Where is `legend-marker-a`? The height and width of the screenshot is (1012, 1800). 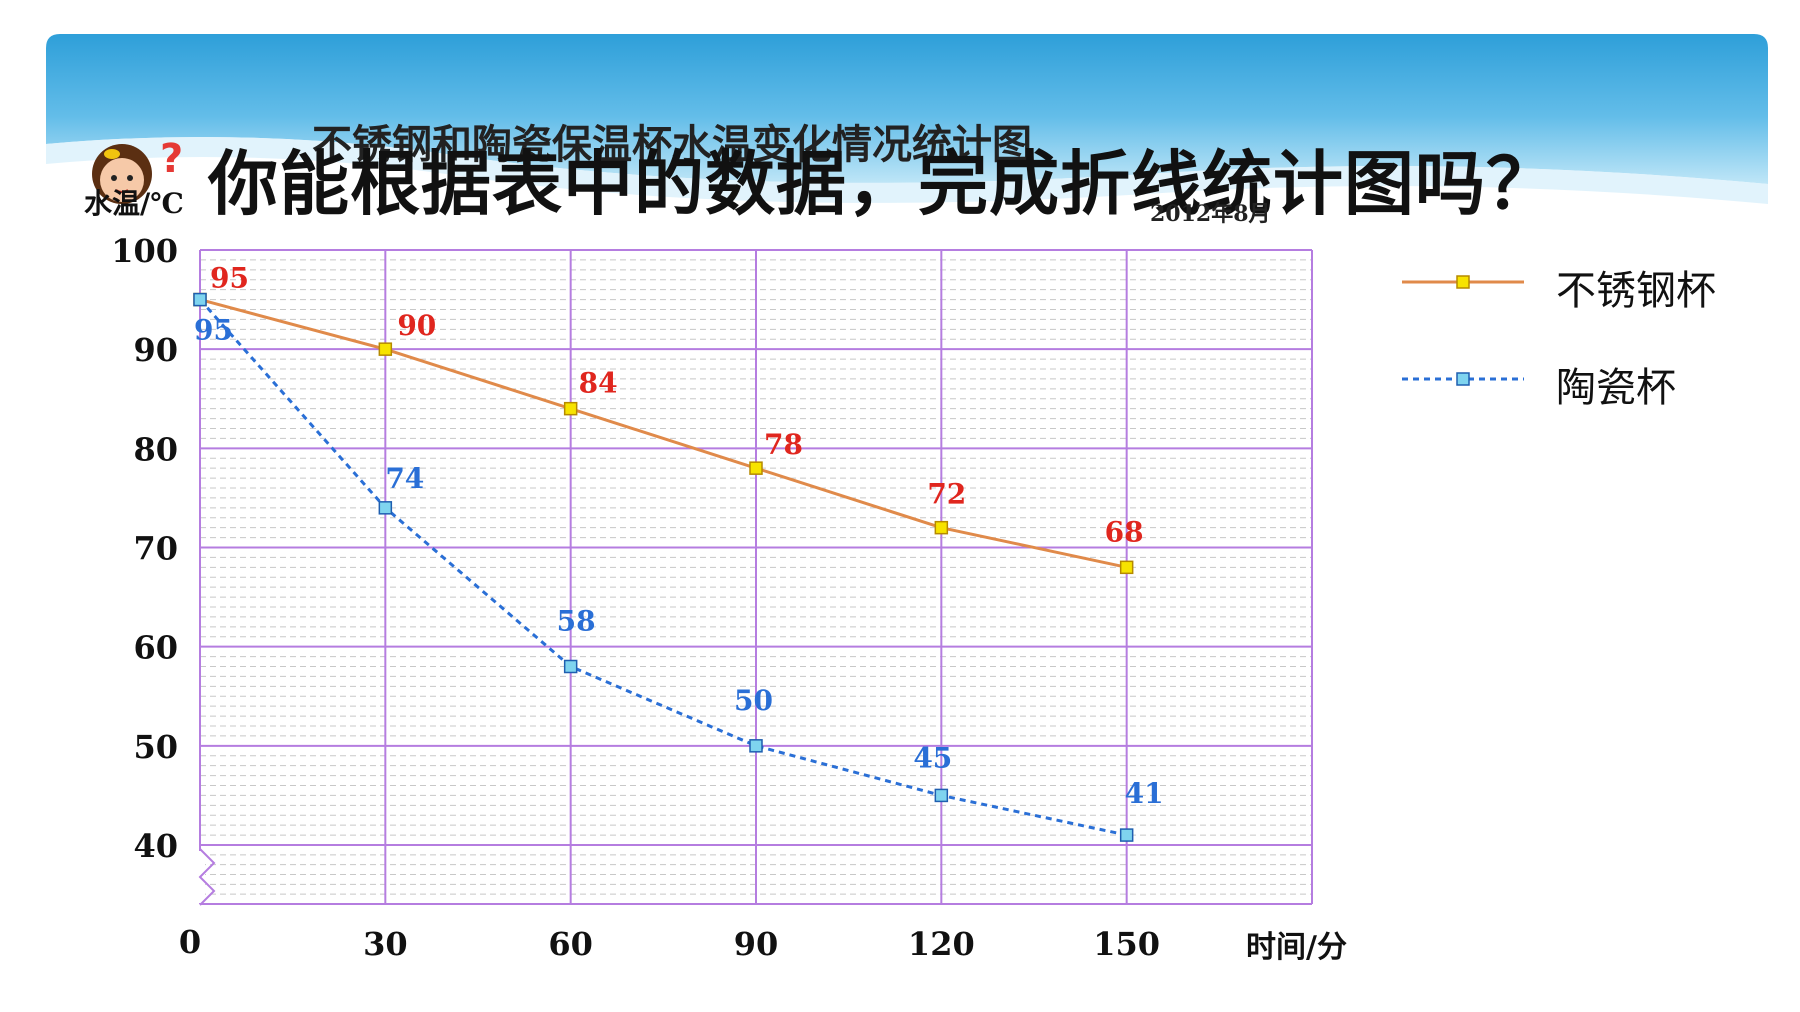
legend-marker-a is located at coordinates (1463, 282).